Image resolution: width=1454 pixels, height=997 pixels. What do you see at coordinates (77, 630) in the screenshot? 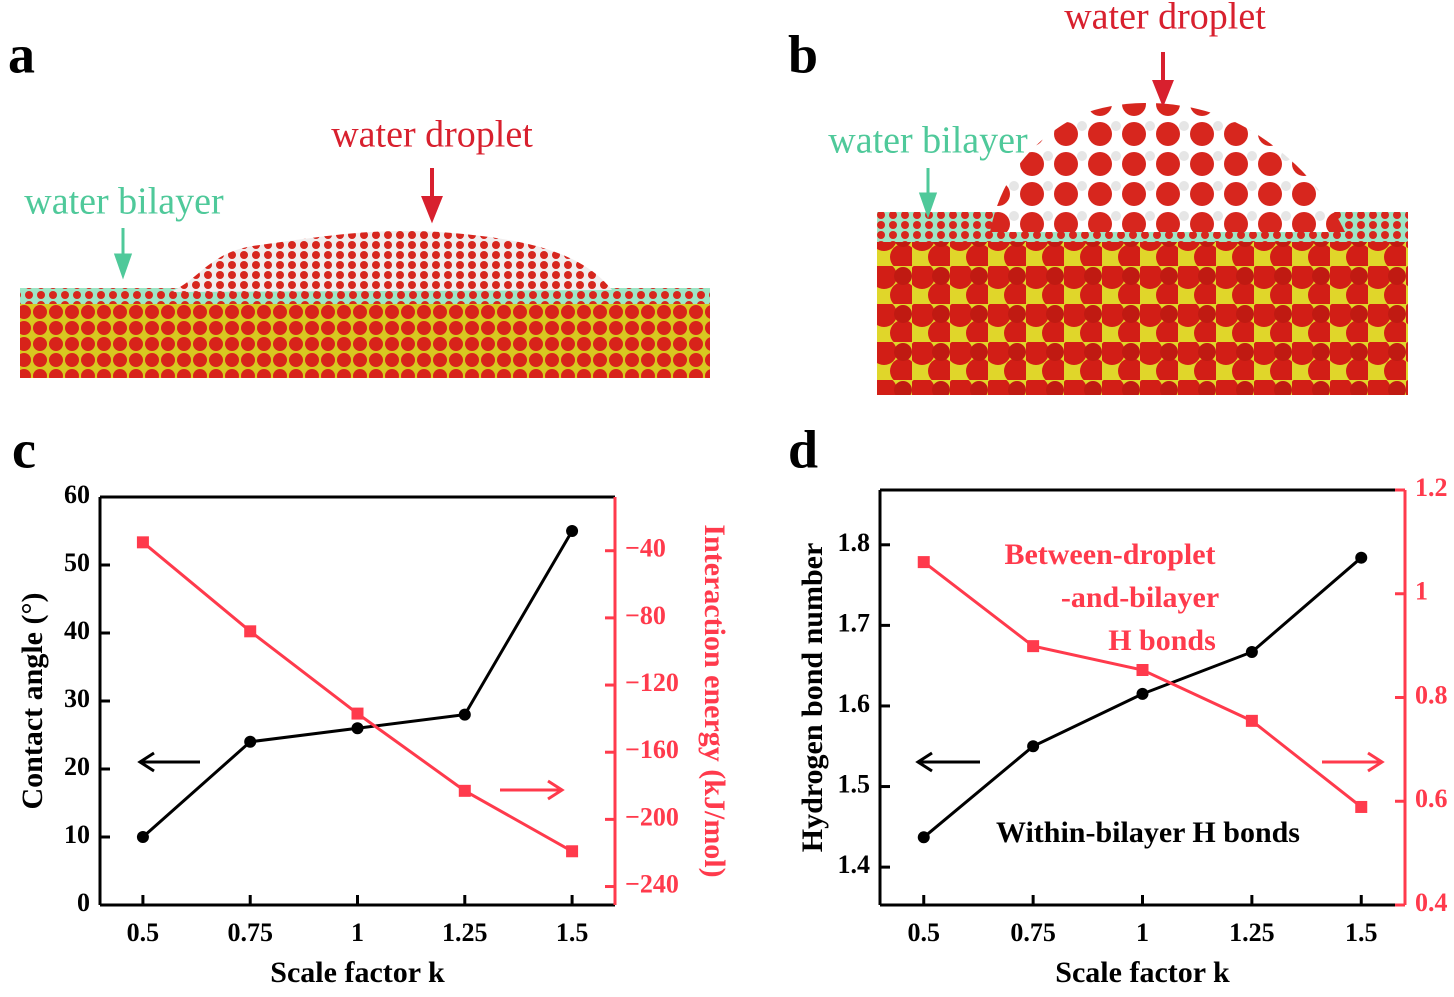
I see `y-tick-label: 40` at bounding box center [77, 630].